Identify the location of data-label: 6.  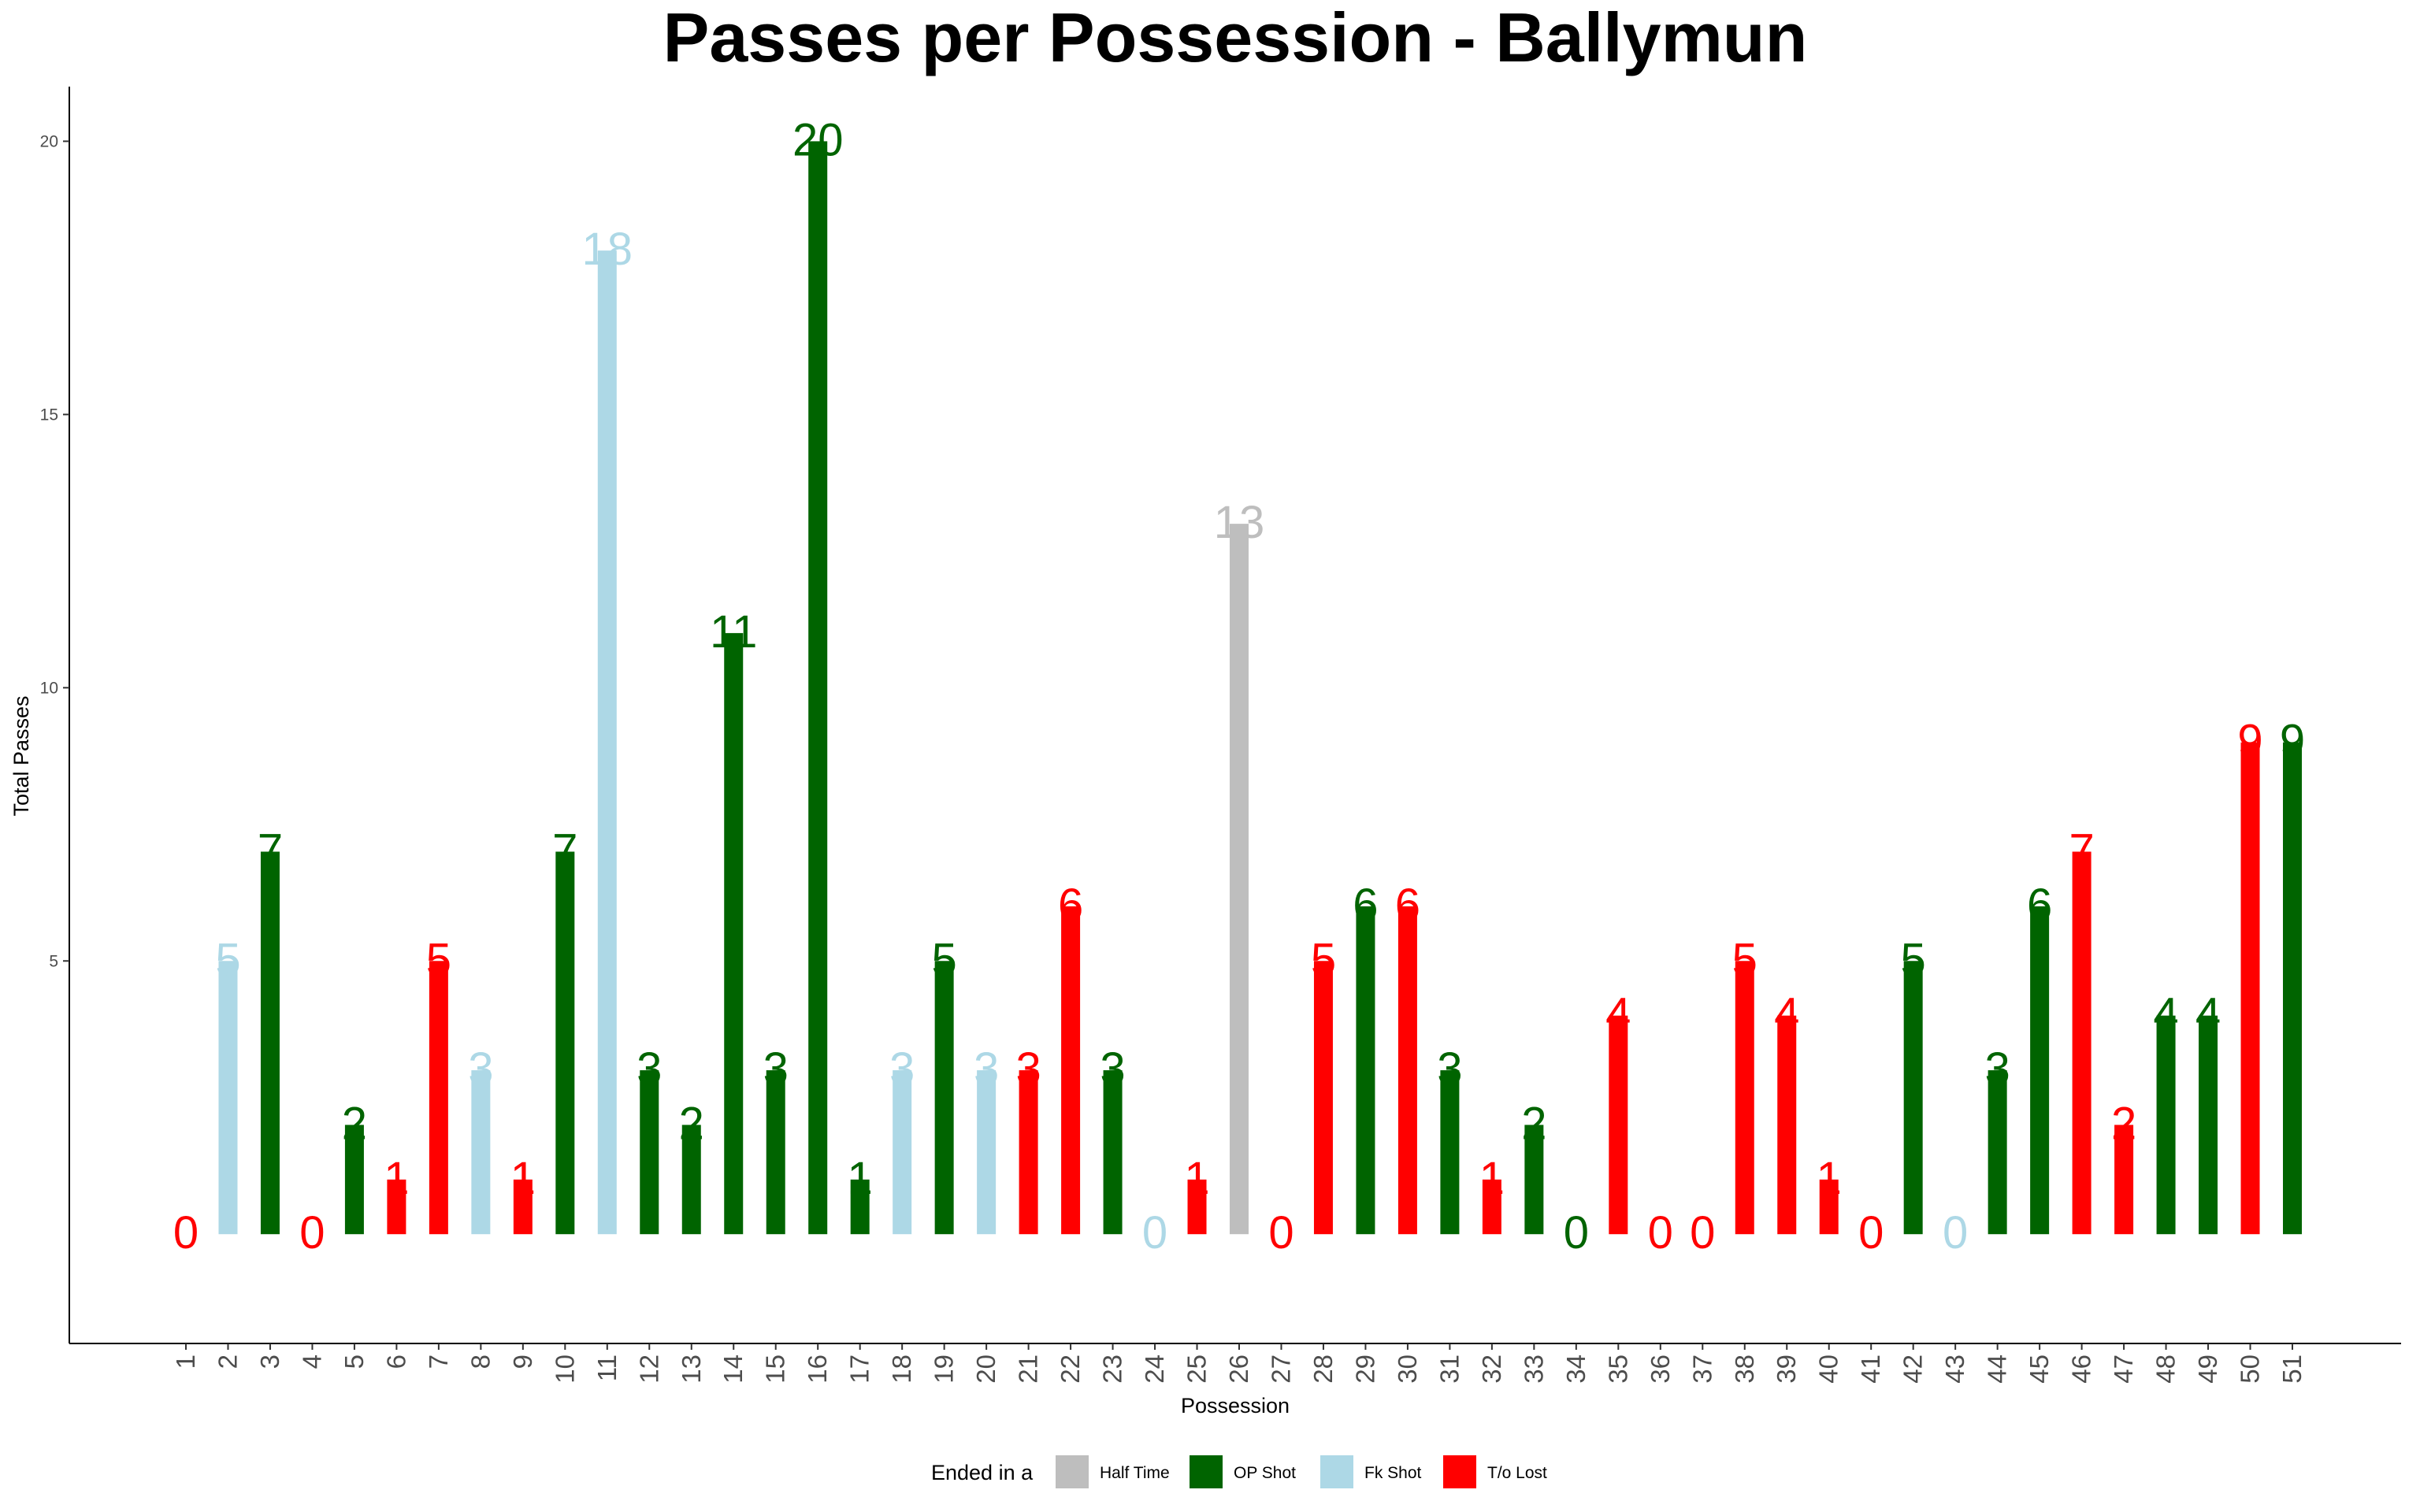
(1365, 905).